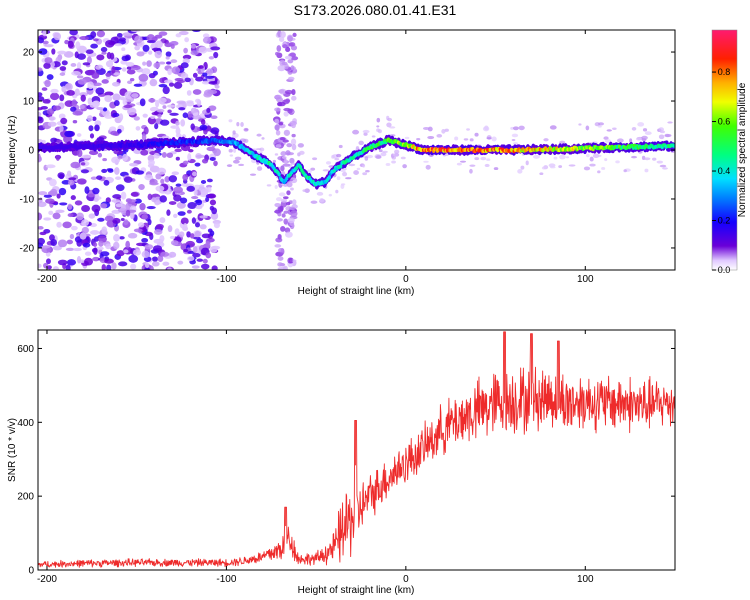 This screenshot has width=750, height=600. Describe the element at coordinates (724, 150) in the screenshot. I see `colorbar-gradient` at that location.